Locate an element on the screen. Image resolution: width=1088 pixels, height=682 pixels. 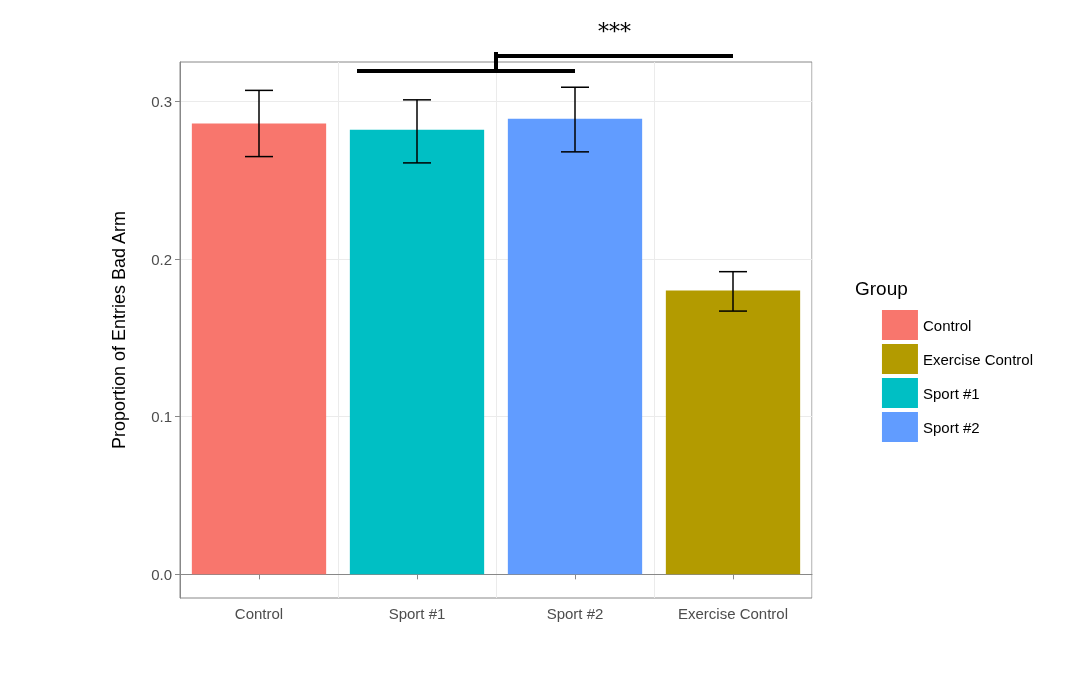
legend-label: Control is located at coordinates (947, 325).